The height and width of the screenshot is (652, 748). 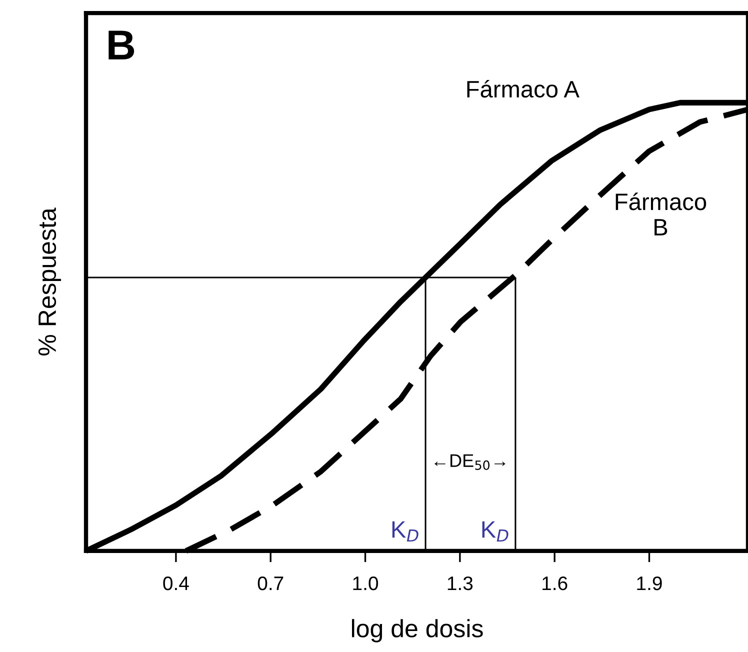 What do you see at coordinates (470, 462) in the screenshot?
I see `annotation: ←DE$_{50}$→` at bounding box center [470, 462].